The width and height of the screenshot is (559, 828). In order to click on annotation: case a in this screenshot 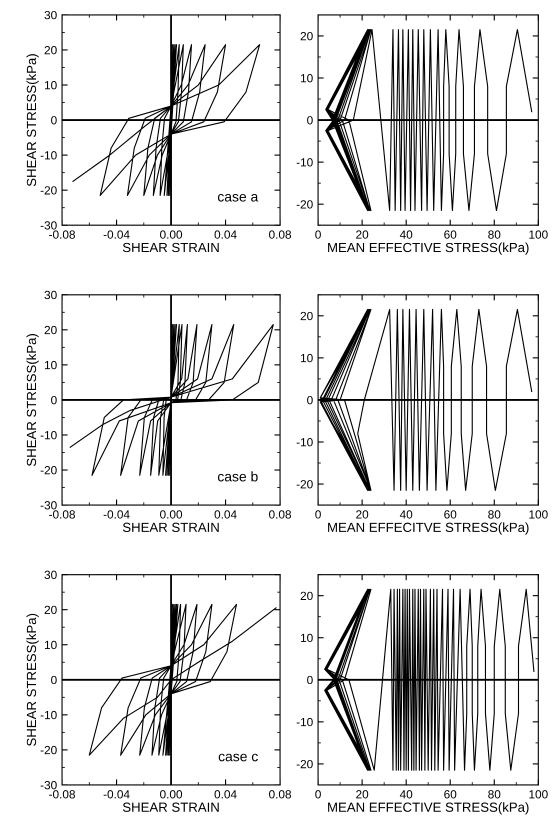, I will do `click(238, 198)`.